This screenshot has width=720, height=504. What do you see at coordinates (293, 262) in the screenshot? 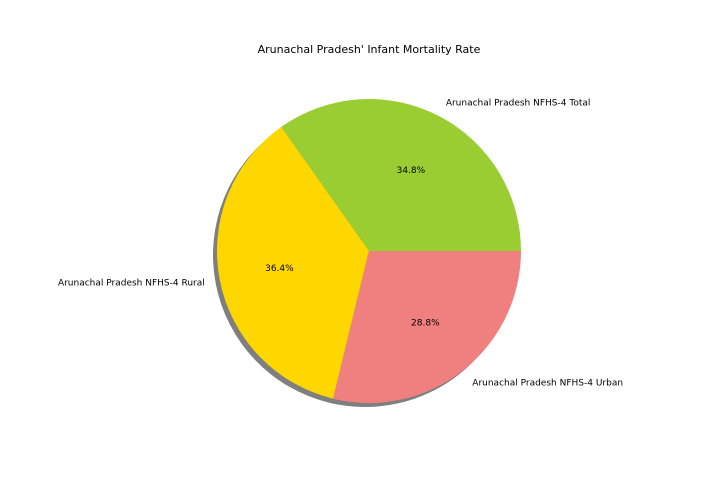
I see `pie-slice-arunachal-pradesh-nfhs-4-rural` at bounding box center [293, 262].